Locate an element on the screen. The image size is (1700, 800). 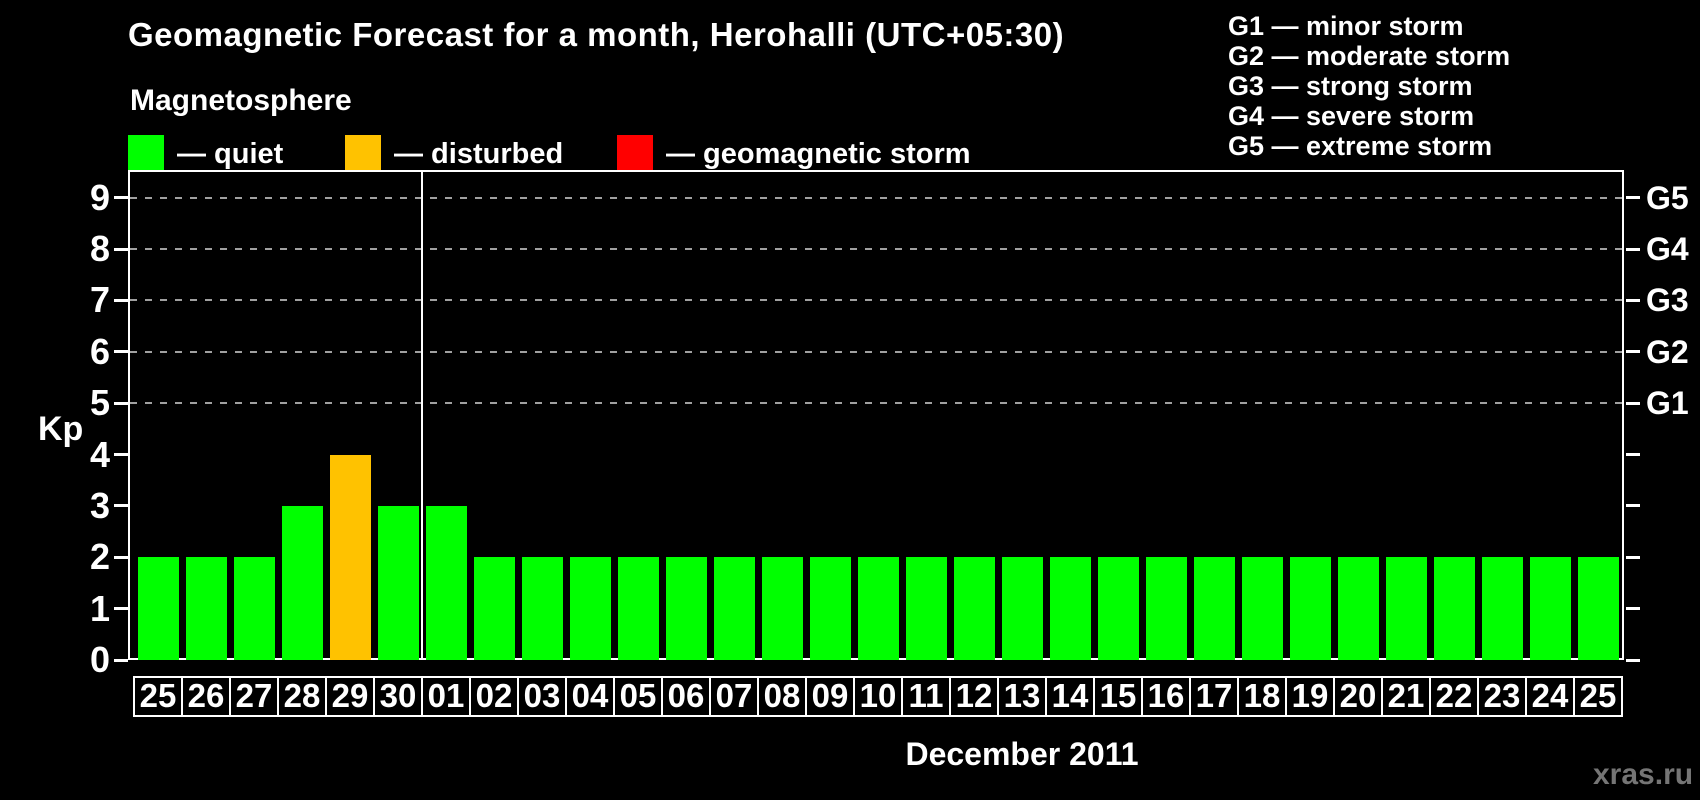
storm-scale-legend-g2: G2 — moderate storm is located at coordinates (1369, 56).